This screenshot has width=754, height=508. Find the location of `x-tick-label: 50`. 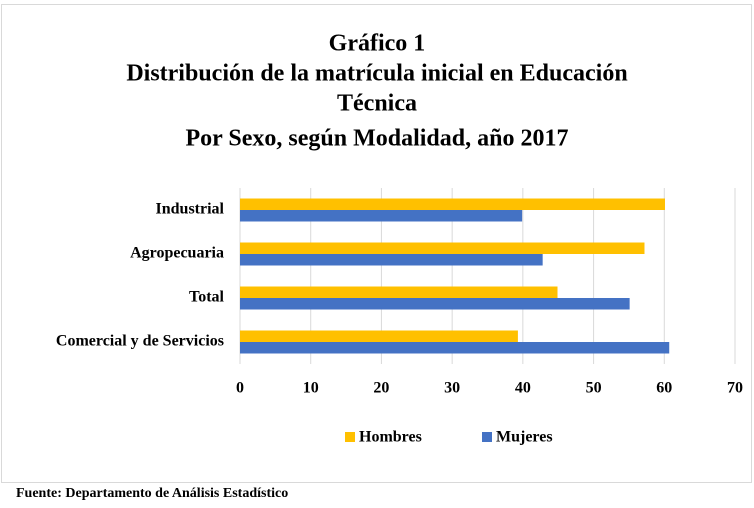

x-tick-label: 50 is located at coordinates (594, 388).